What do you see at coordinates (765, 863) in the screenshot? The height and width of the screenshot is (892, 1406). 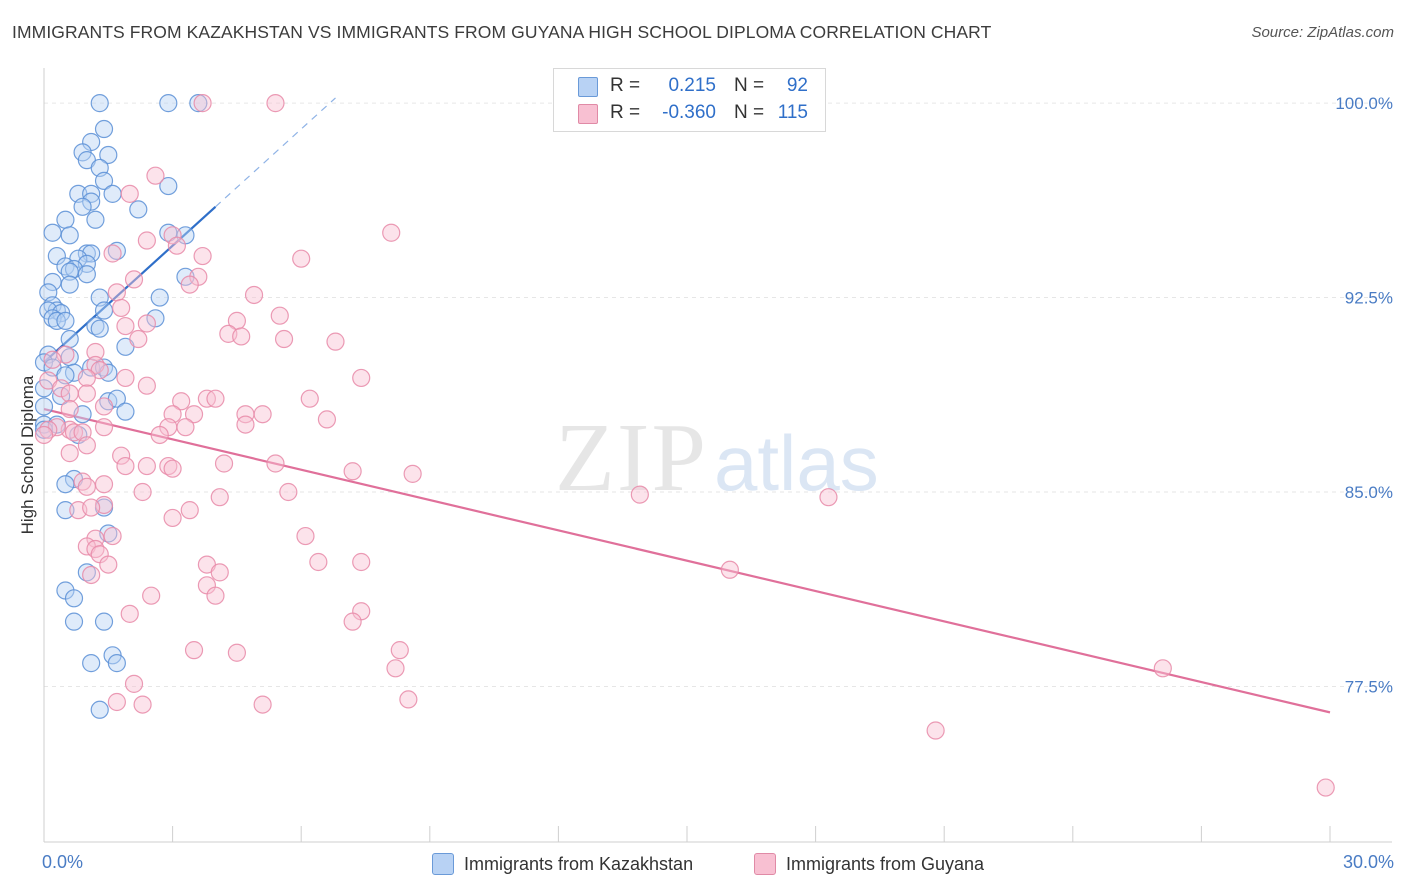 I see `legend-swatch-guyana` at bounding box center [765, 863].